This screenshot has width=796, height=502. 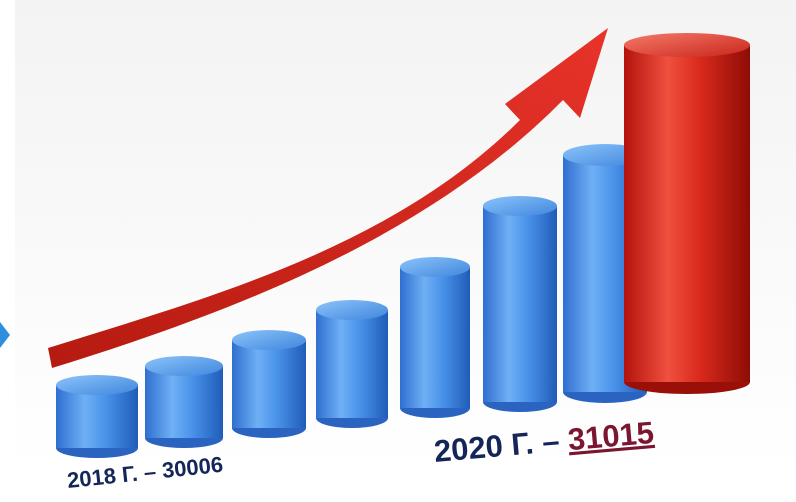 What do you see at coordinates (192, 467) in the screenshot?
I see `label-value: 30006` at bounding box center [192, 467].